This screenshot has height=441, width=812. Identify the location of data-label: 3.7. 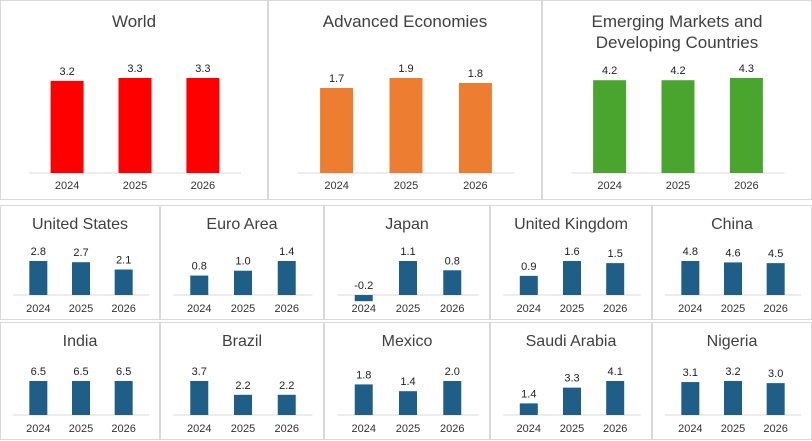
(199, 372).